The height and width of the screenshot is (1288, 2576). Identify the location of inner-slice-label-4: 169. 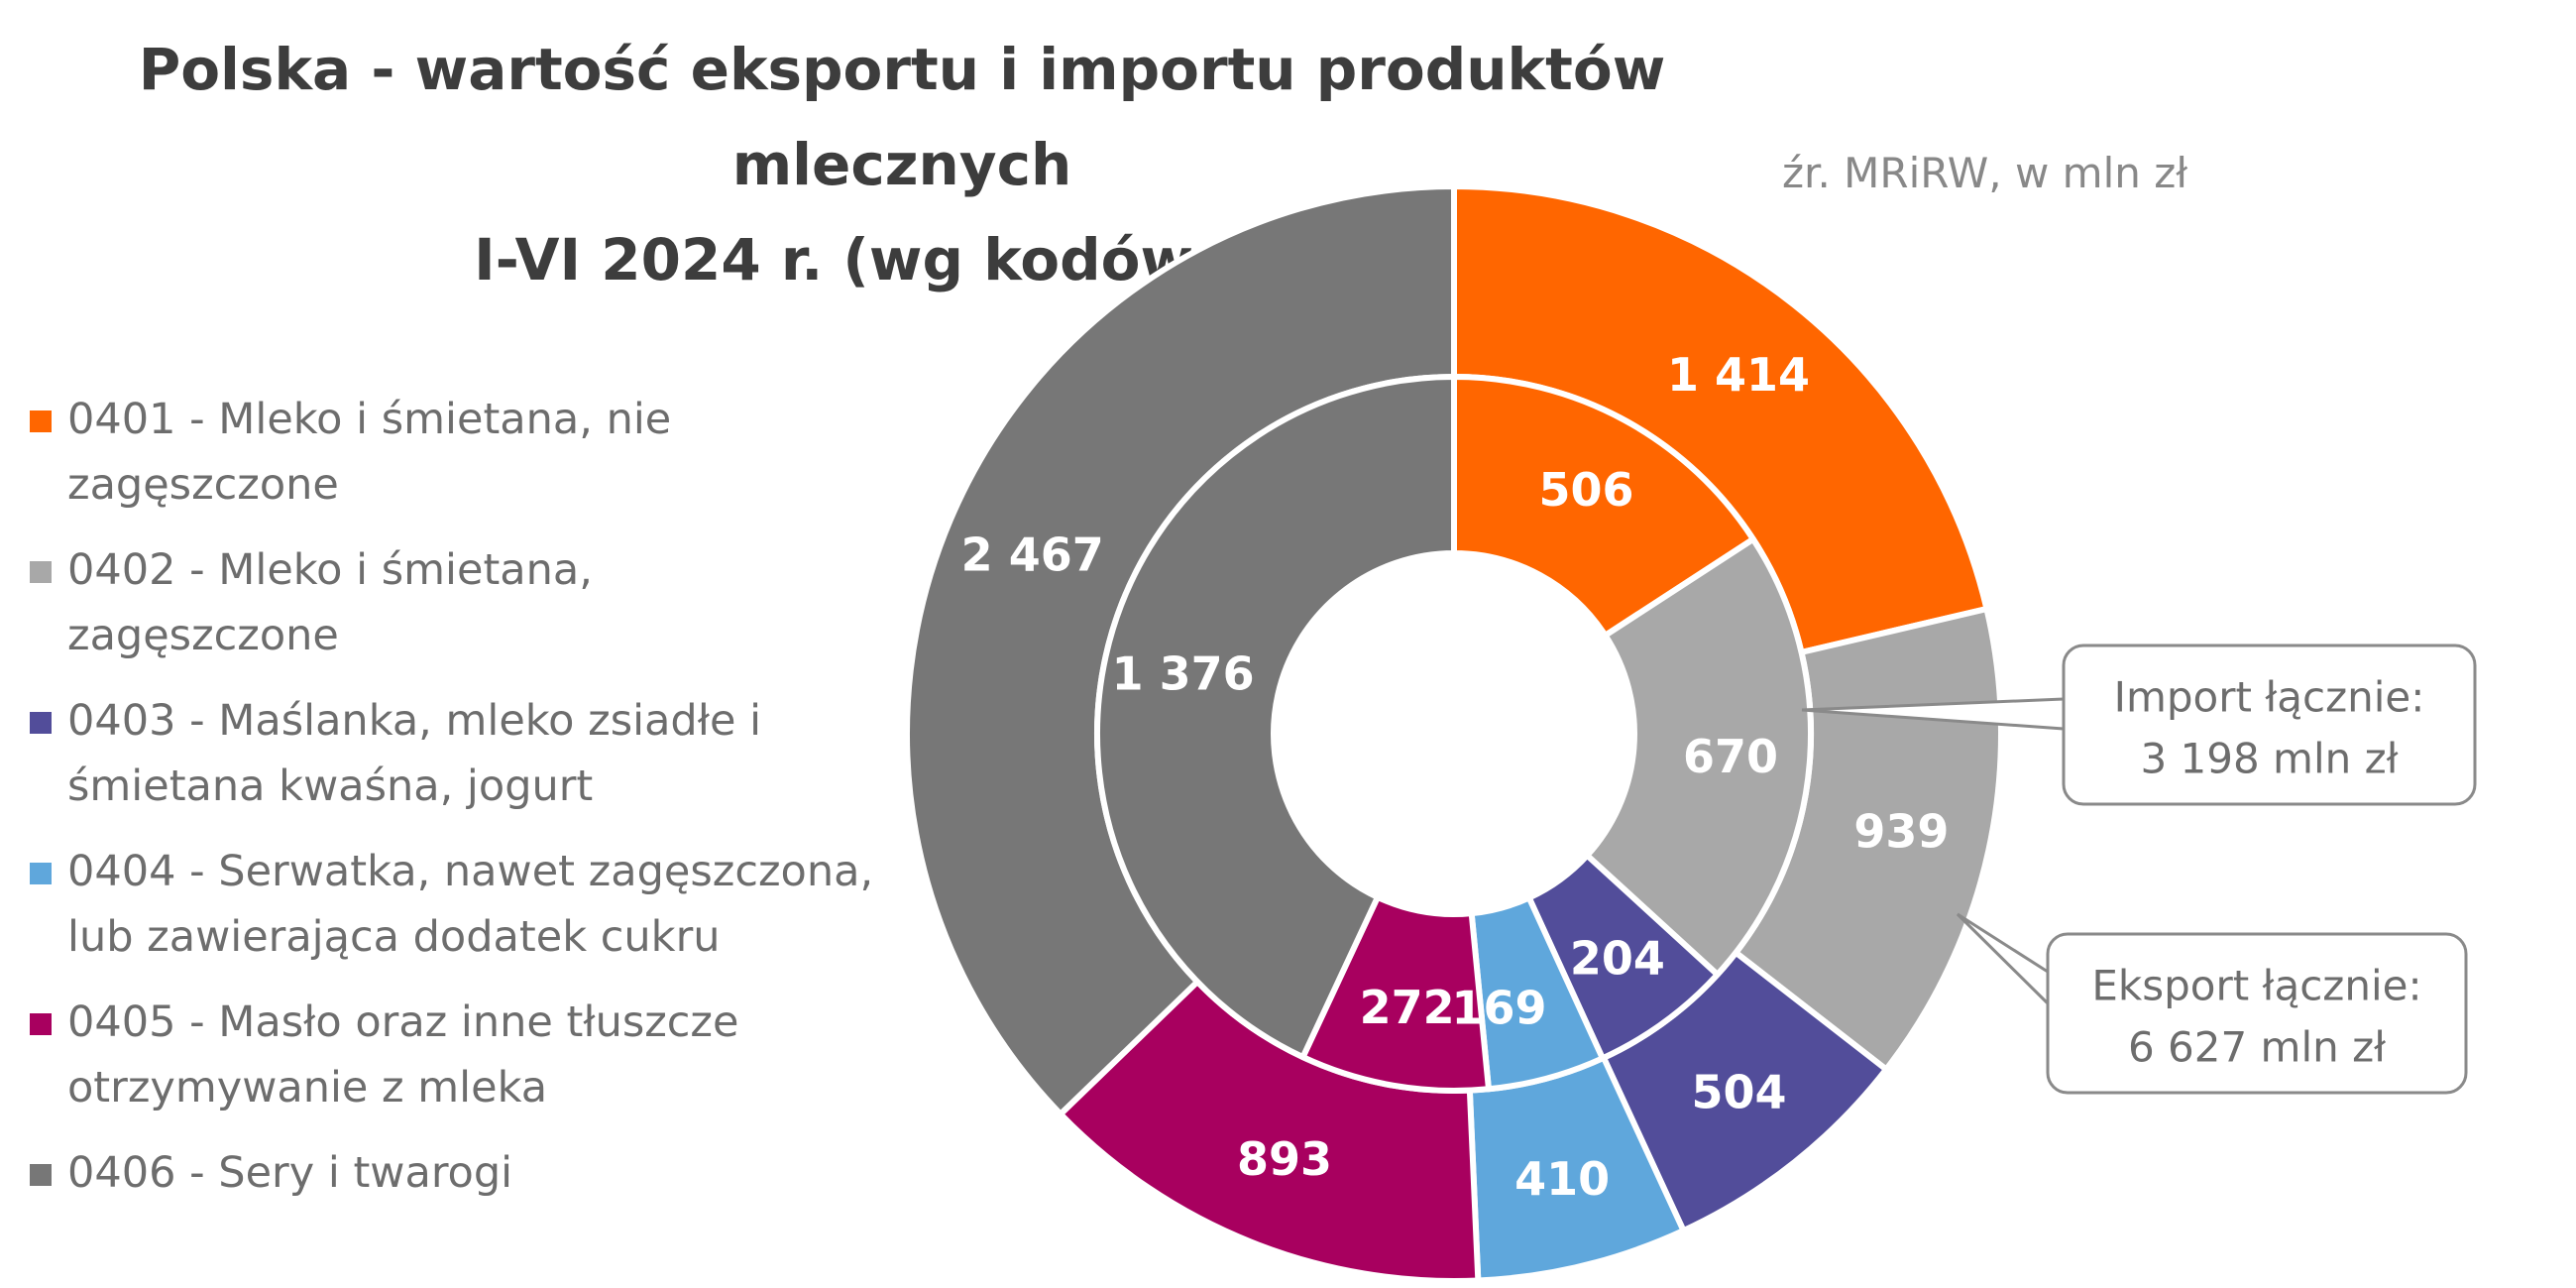
(1499, 1008).